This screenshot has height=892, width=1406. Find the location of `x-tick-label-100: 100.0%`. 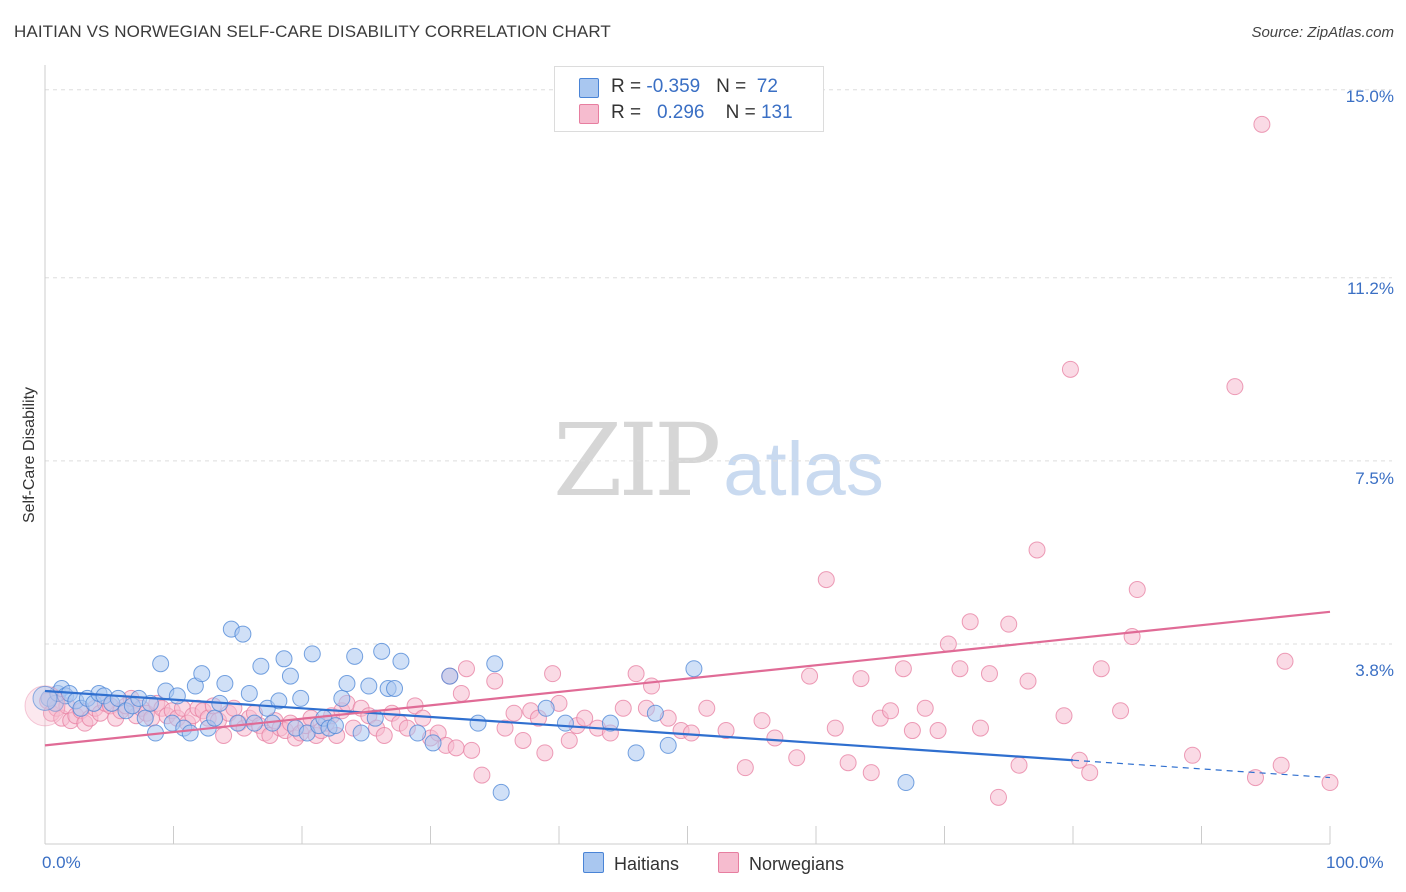

x-tick-label-100: 100.0% is located at coordinates (1355, 862).